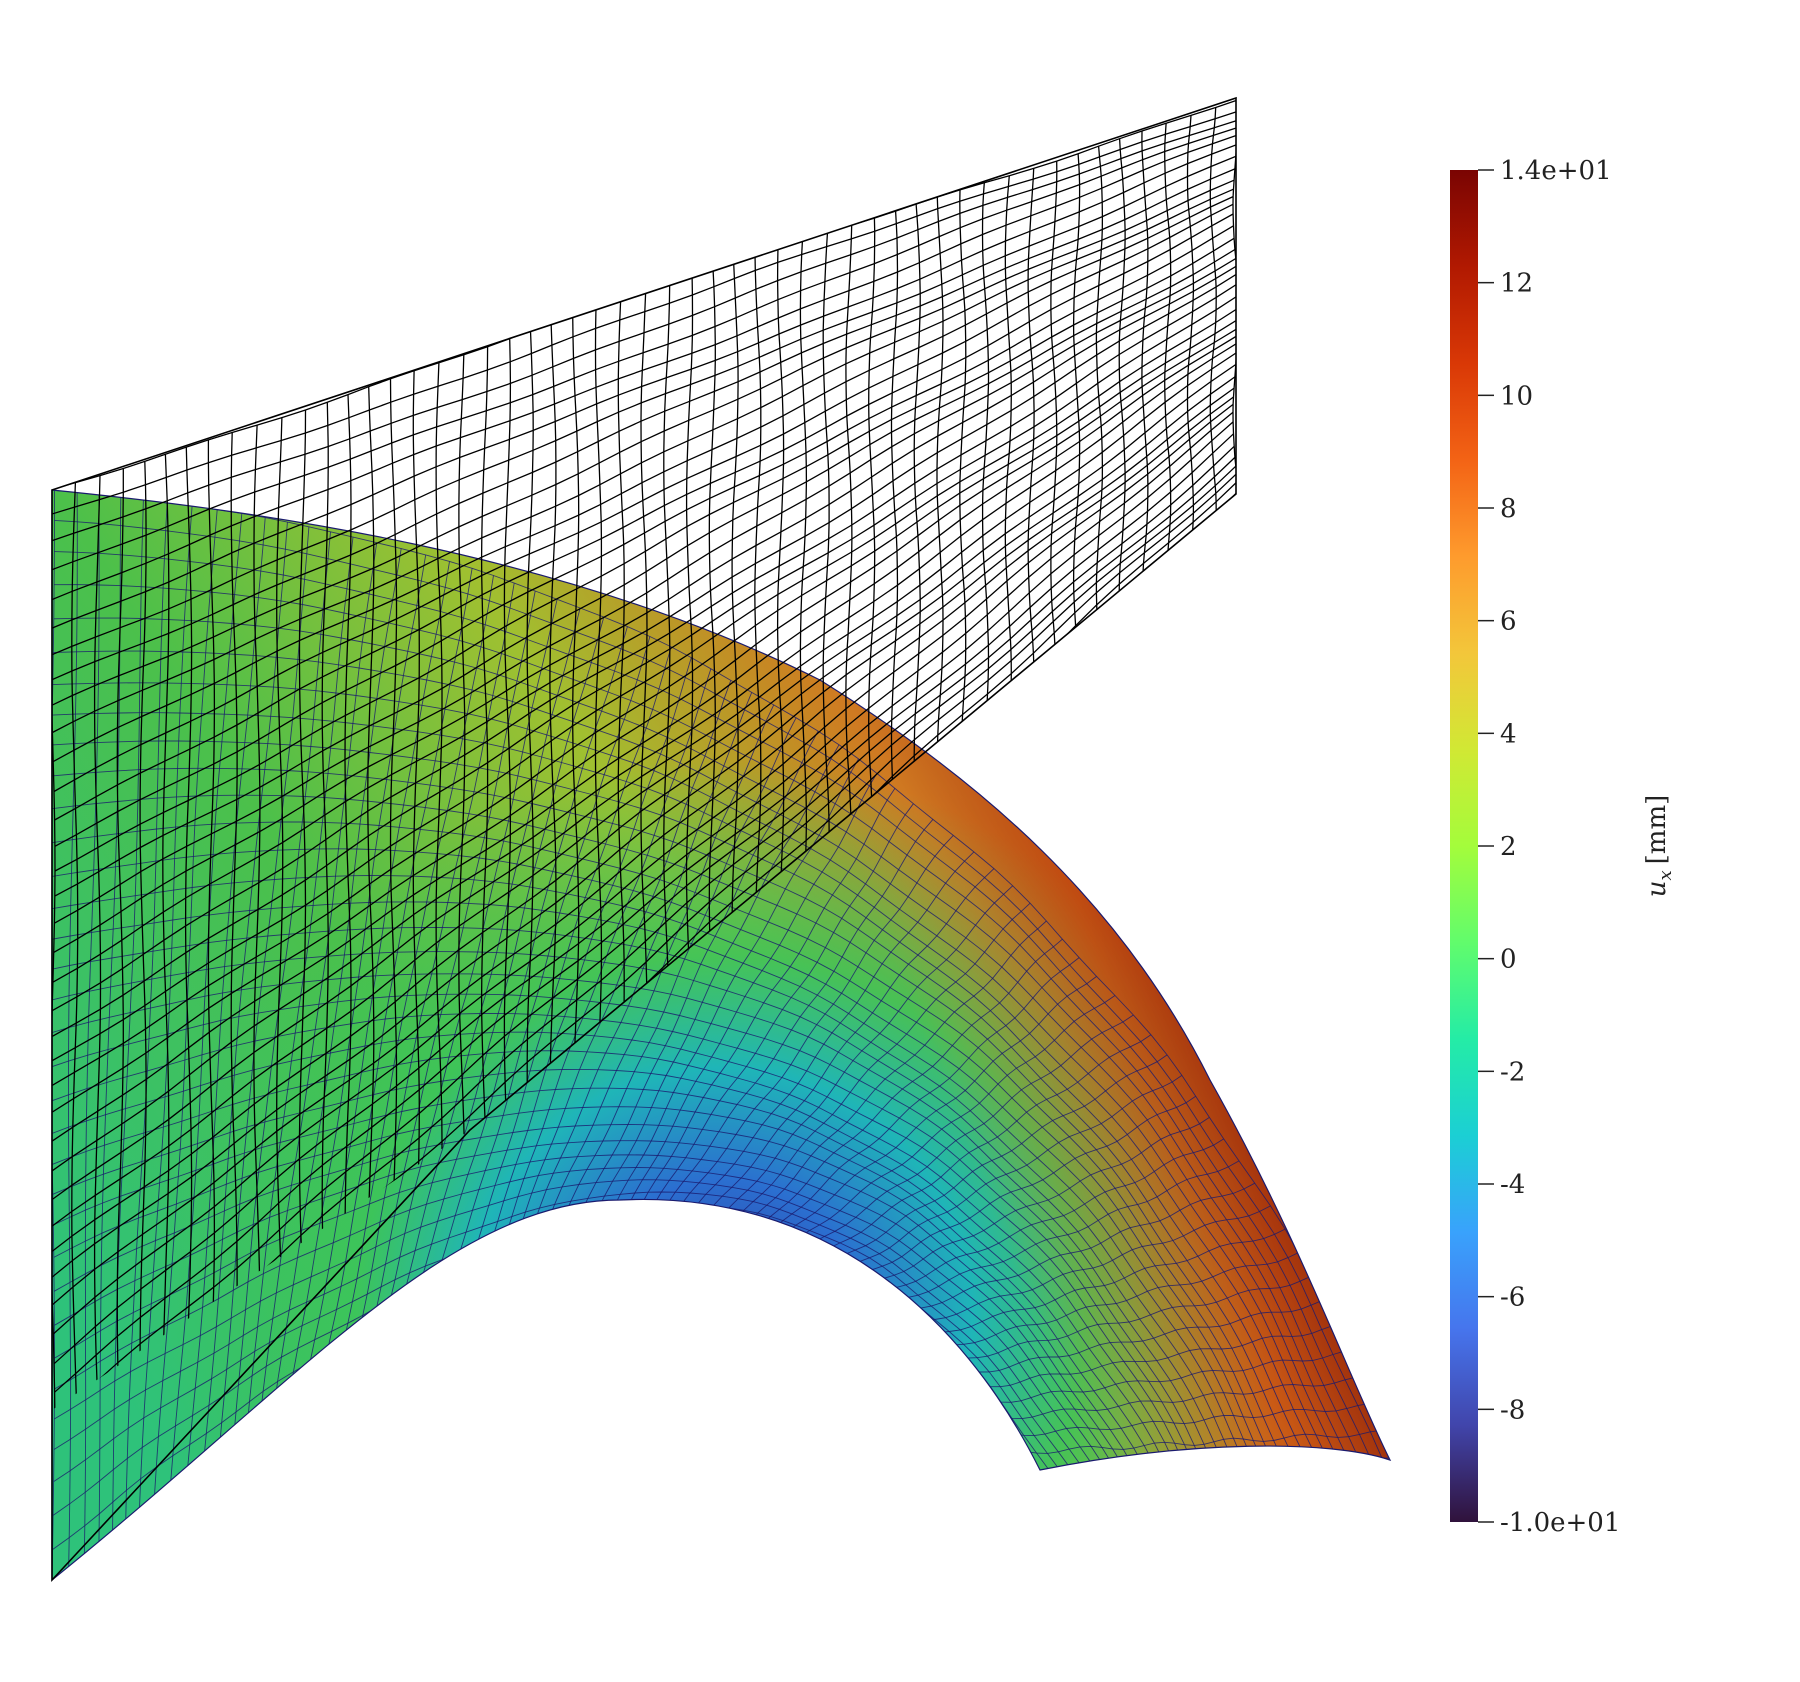  Describe the element at coordinates (1508, 509) in the screenshot. I see `colorbar-tick-label: 8` at that location.